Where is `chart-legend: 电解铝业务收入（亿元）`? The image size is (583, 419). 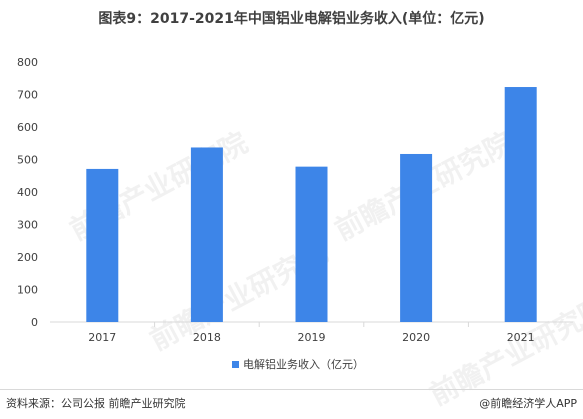 chart-legend: 电解铝业务收入（亿元） is located at coordinates (298, 364).